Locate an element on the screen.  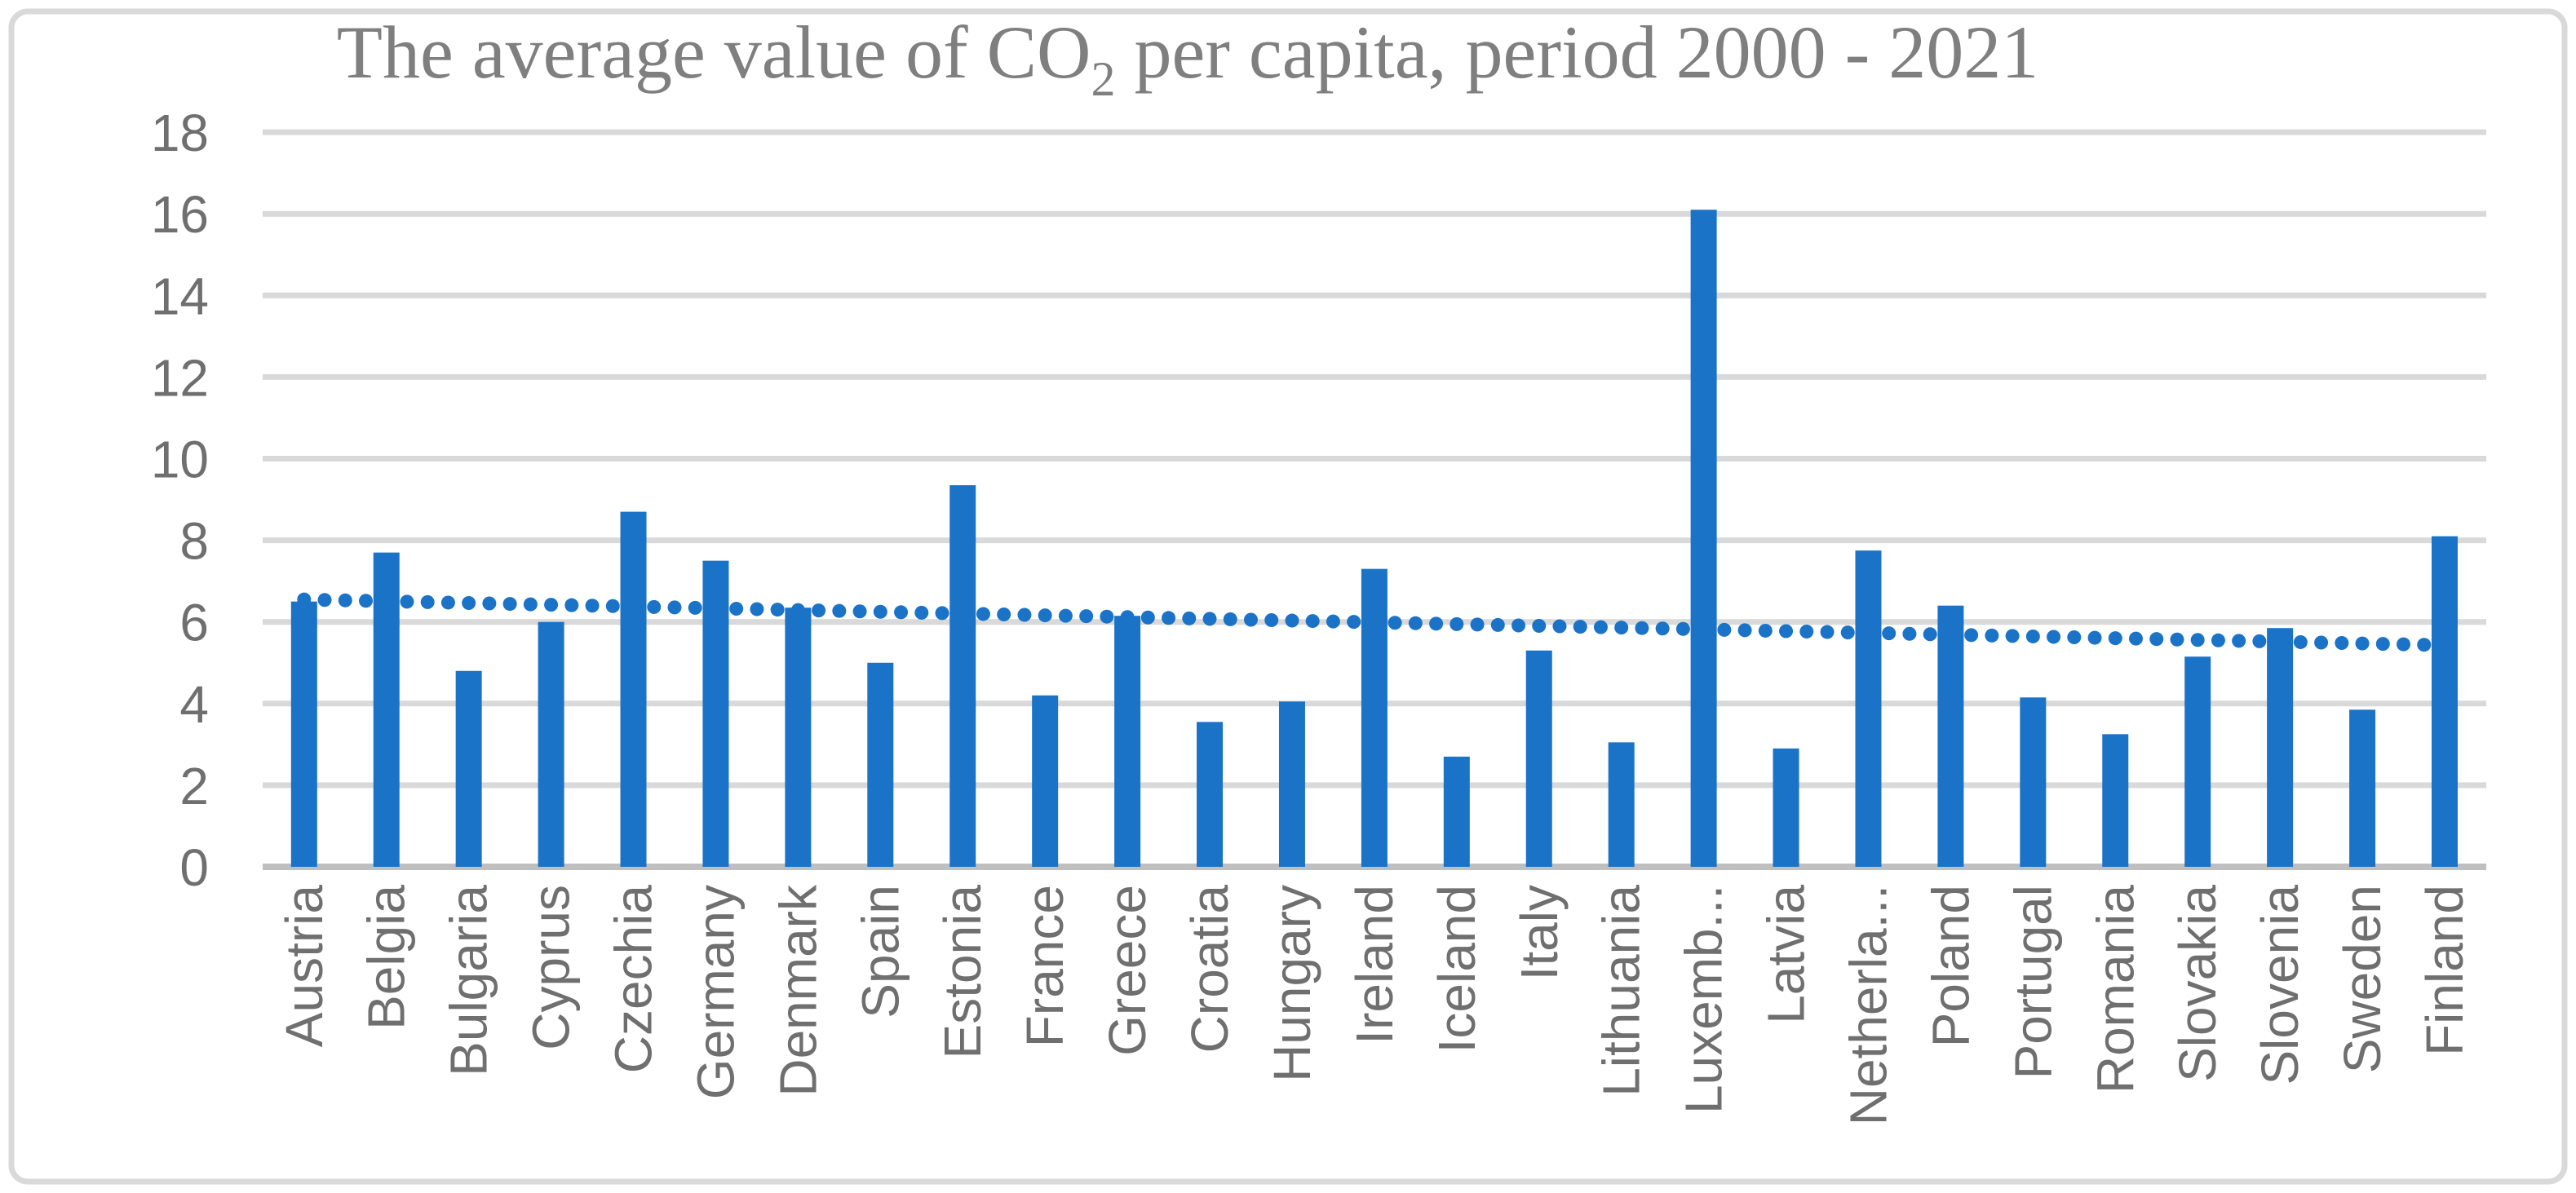
x-axis-category-label: France is located at coordinates (1045, 966).